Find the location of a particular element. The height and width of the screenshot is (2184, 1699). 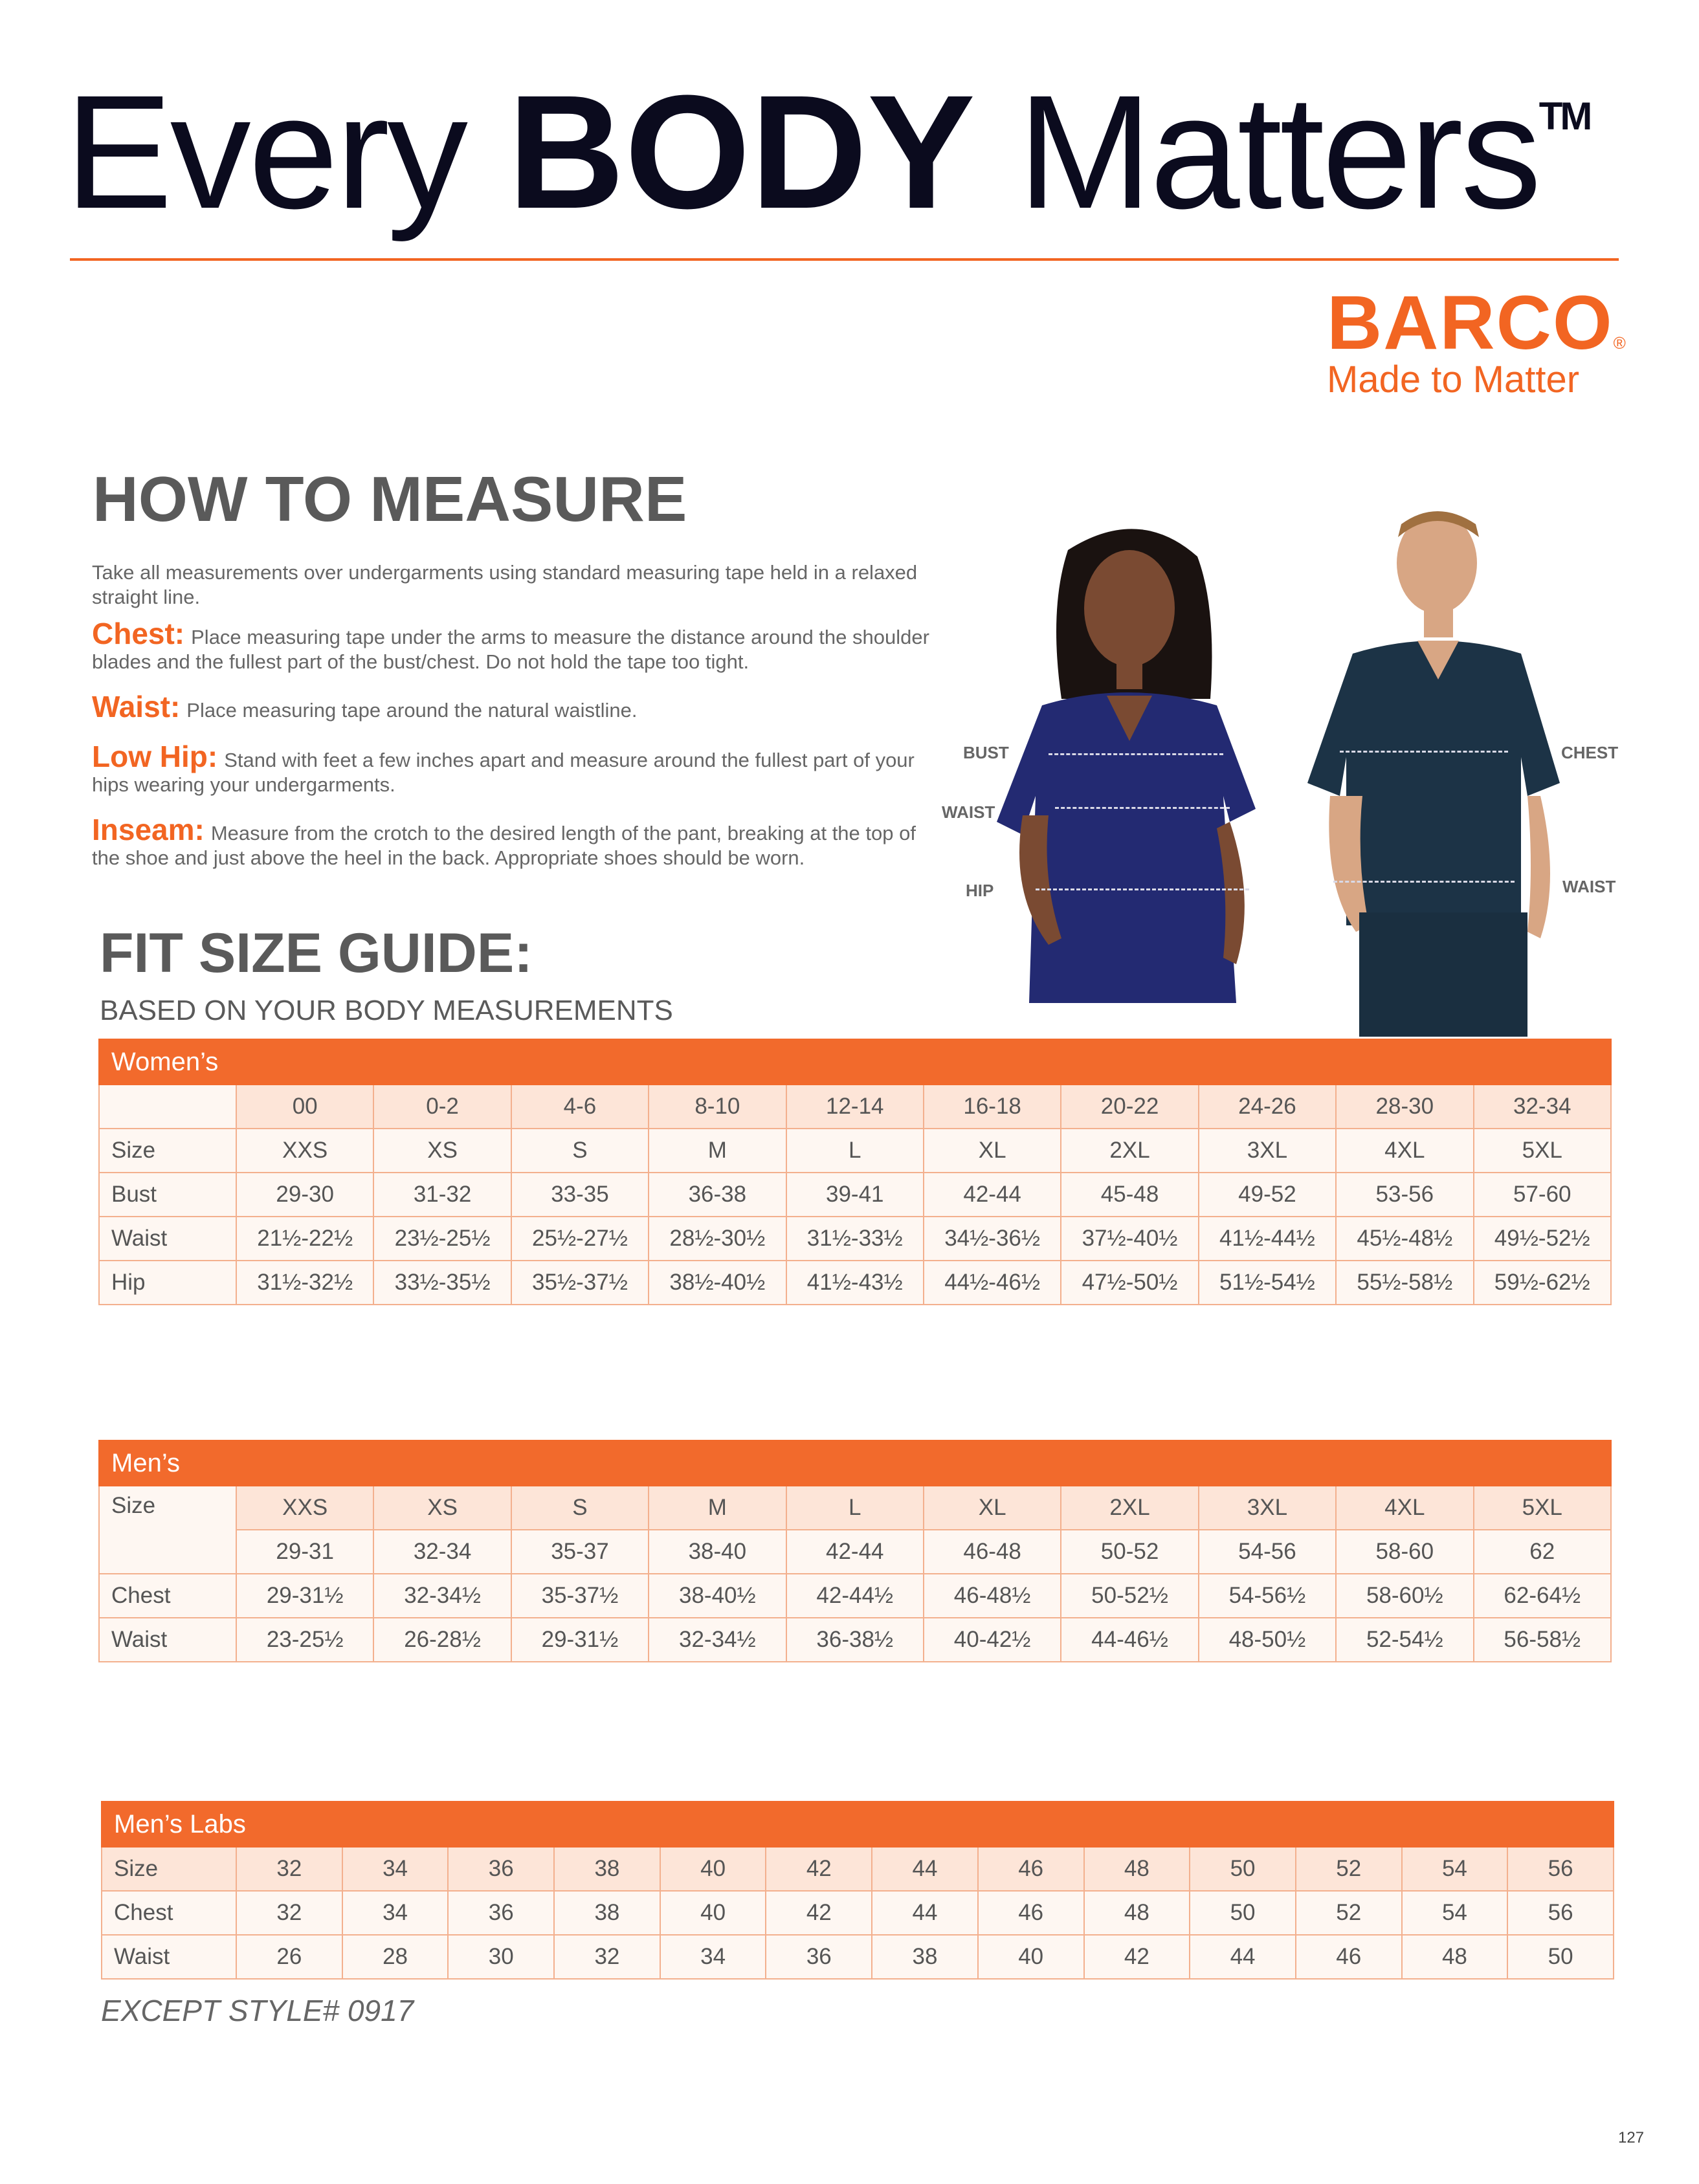

table-cell: 33-35 is located at coordinates (580, 1194).